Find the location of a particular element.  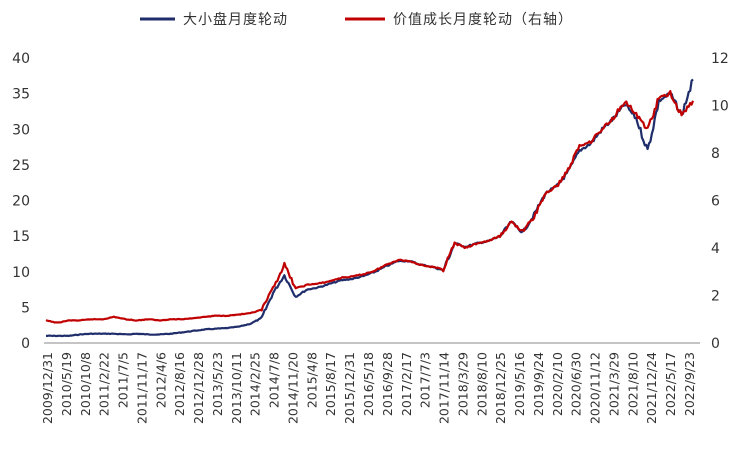

x-tick-label: 2017/2/17 is located at coordinates (406, 384).